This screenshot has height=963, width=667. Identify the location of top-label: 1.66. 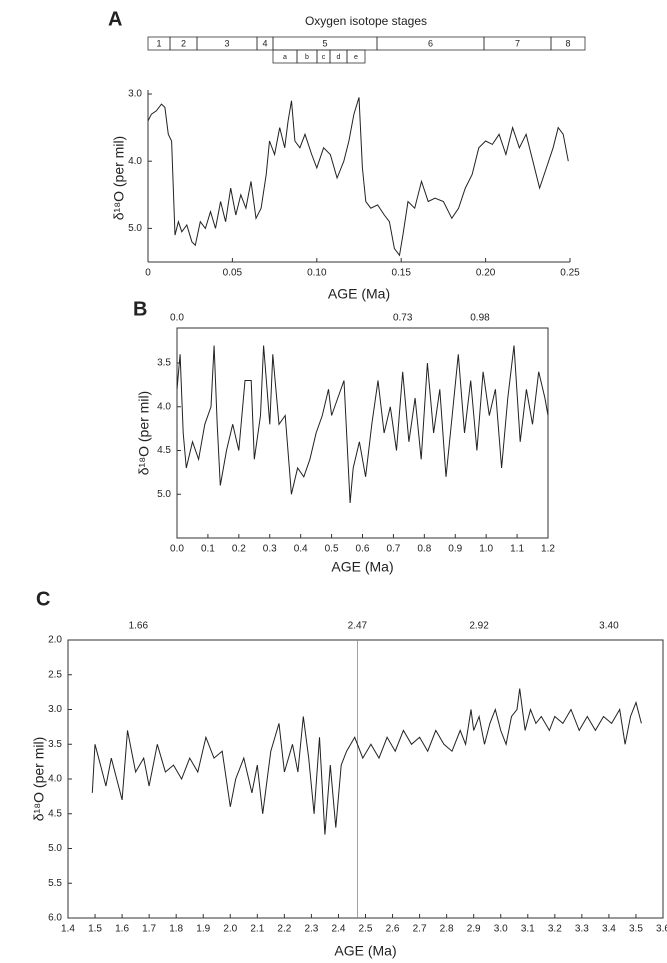
(139, 626).